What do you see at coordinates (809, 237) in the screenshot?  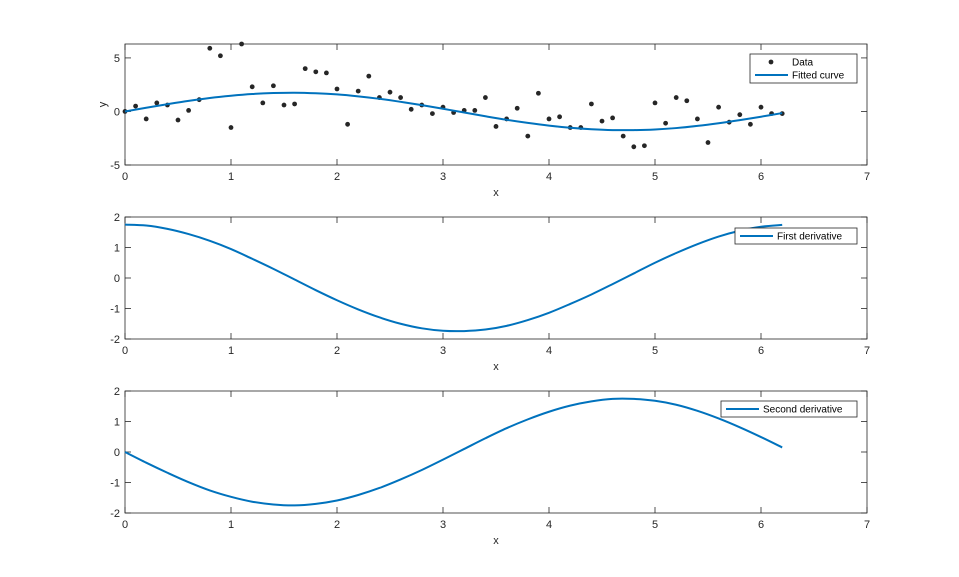 I see `legend-entry-label: First derivative` at bounding box center [809, 237].